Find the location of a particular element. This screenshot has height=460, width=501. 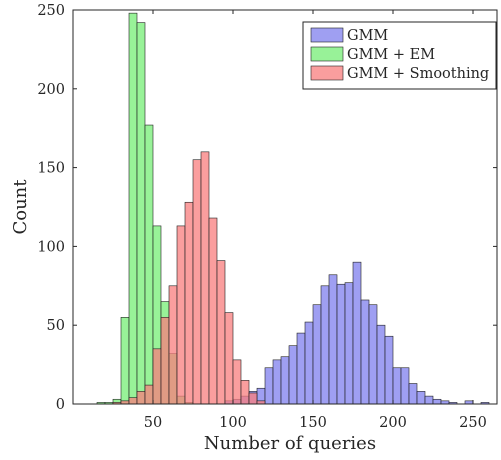

x-tick-label: 50 is located at coordinates (153, 423).